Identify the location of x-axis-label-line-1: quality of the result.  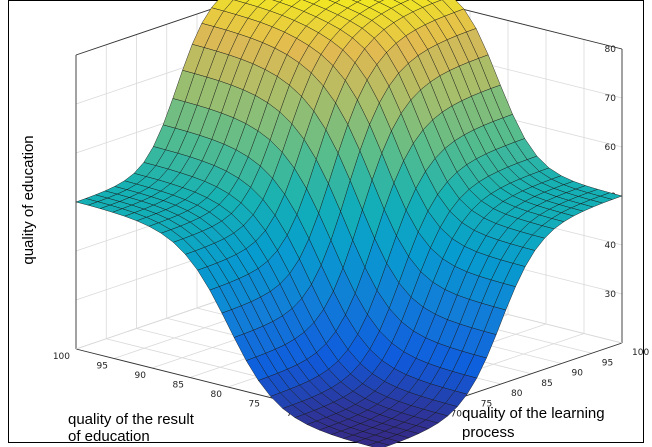
(131, 419).